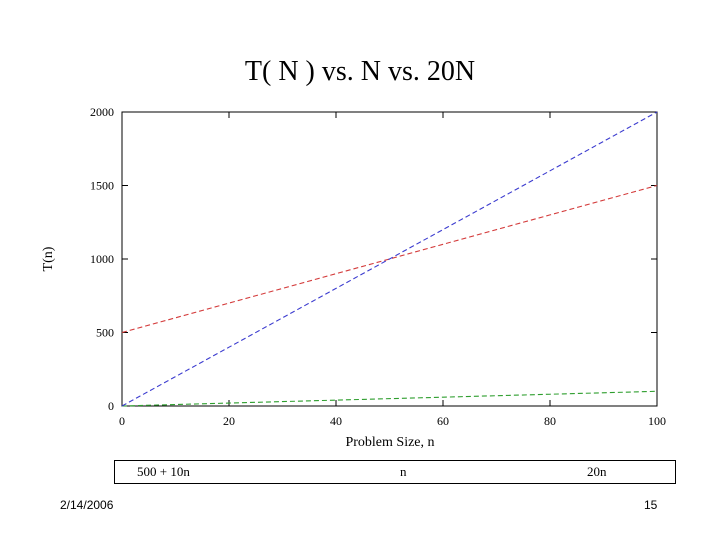  I want to click on y-tick-label: 1000, so click(102, 259).